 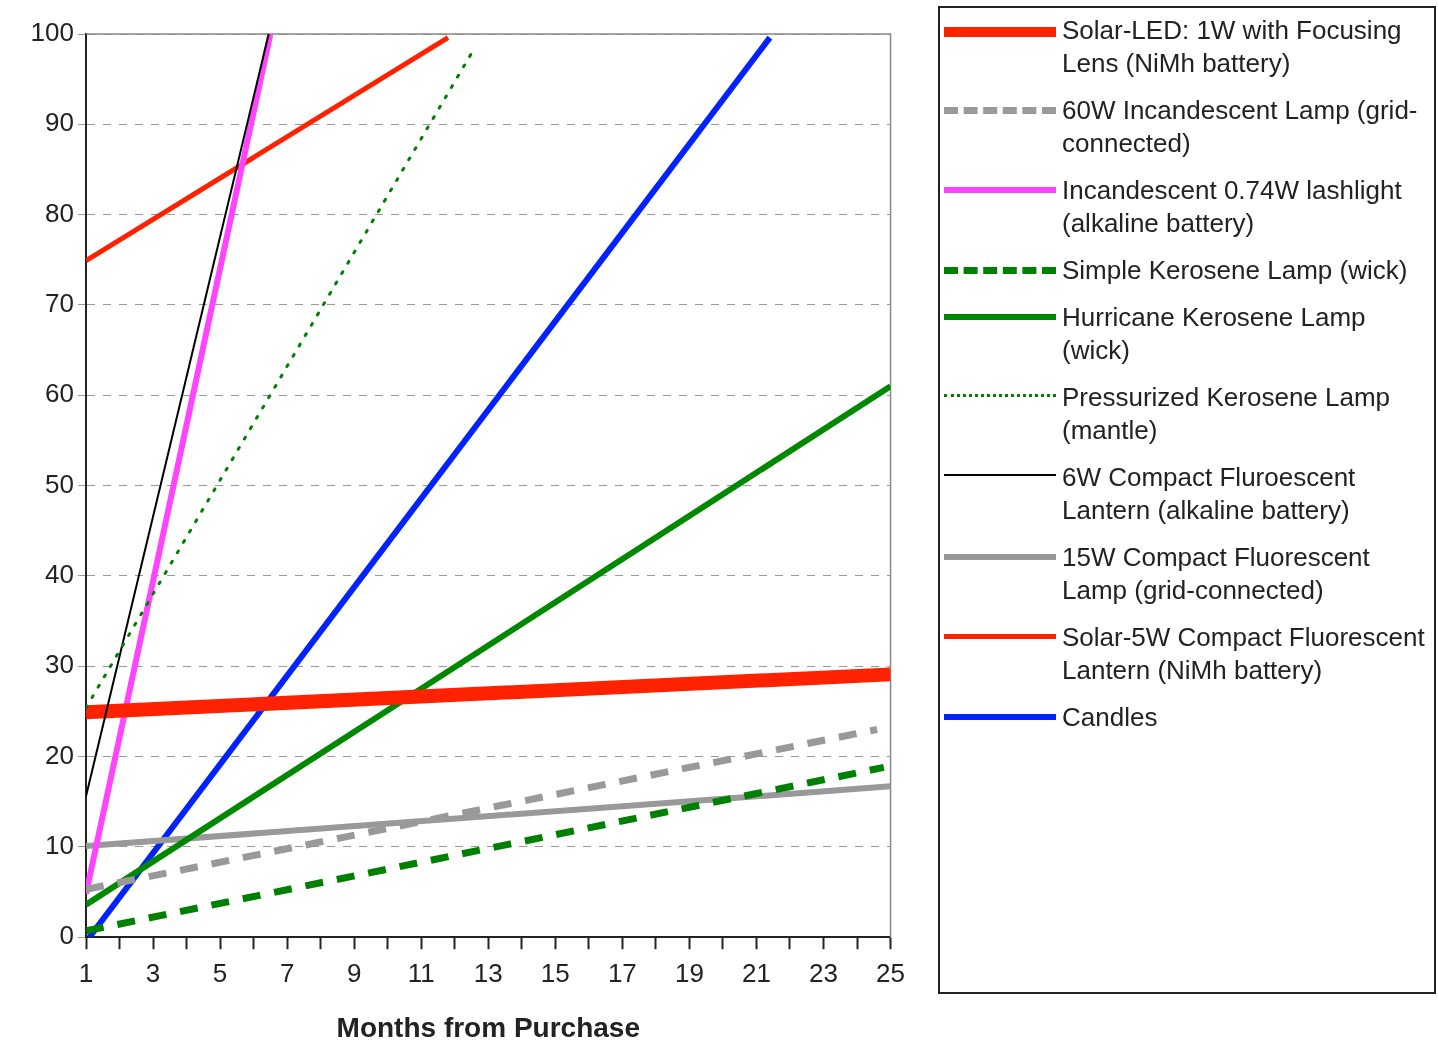 What do you see at coordinates (354, 972) in the screenshot?
I see `x-tick-label: 9` at bounding box center [354, 972].